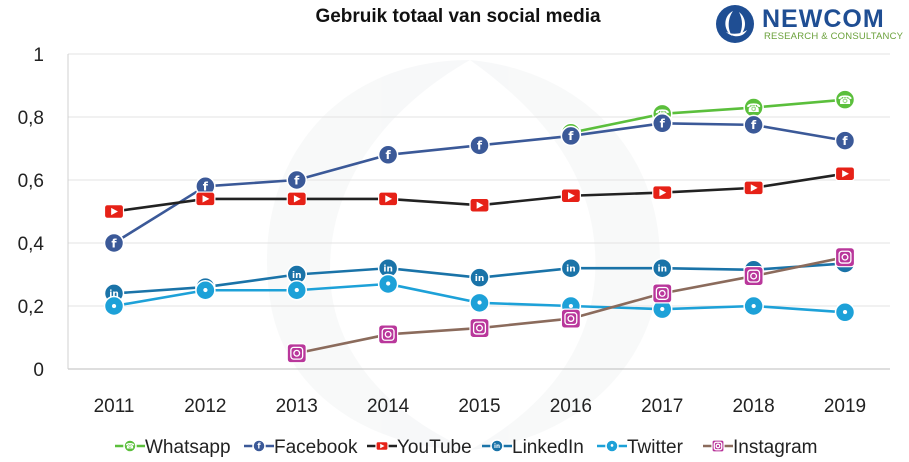 The width and height of the screenshot is (909, 462). Describe the element at coordinates (31, 244) in the screenshot. I see `y-tick-label: 0,4` at that location.